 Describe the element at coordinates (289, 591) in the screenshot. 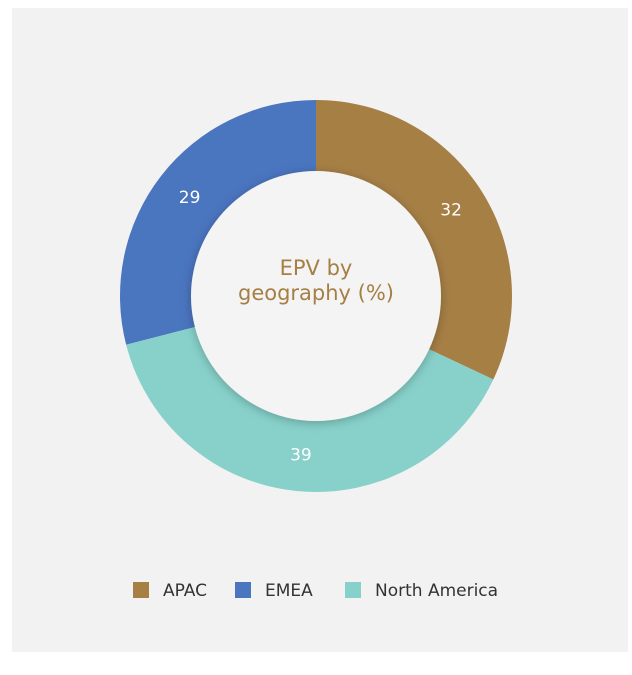

I see `legend-label: EMEA` at that location.